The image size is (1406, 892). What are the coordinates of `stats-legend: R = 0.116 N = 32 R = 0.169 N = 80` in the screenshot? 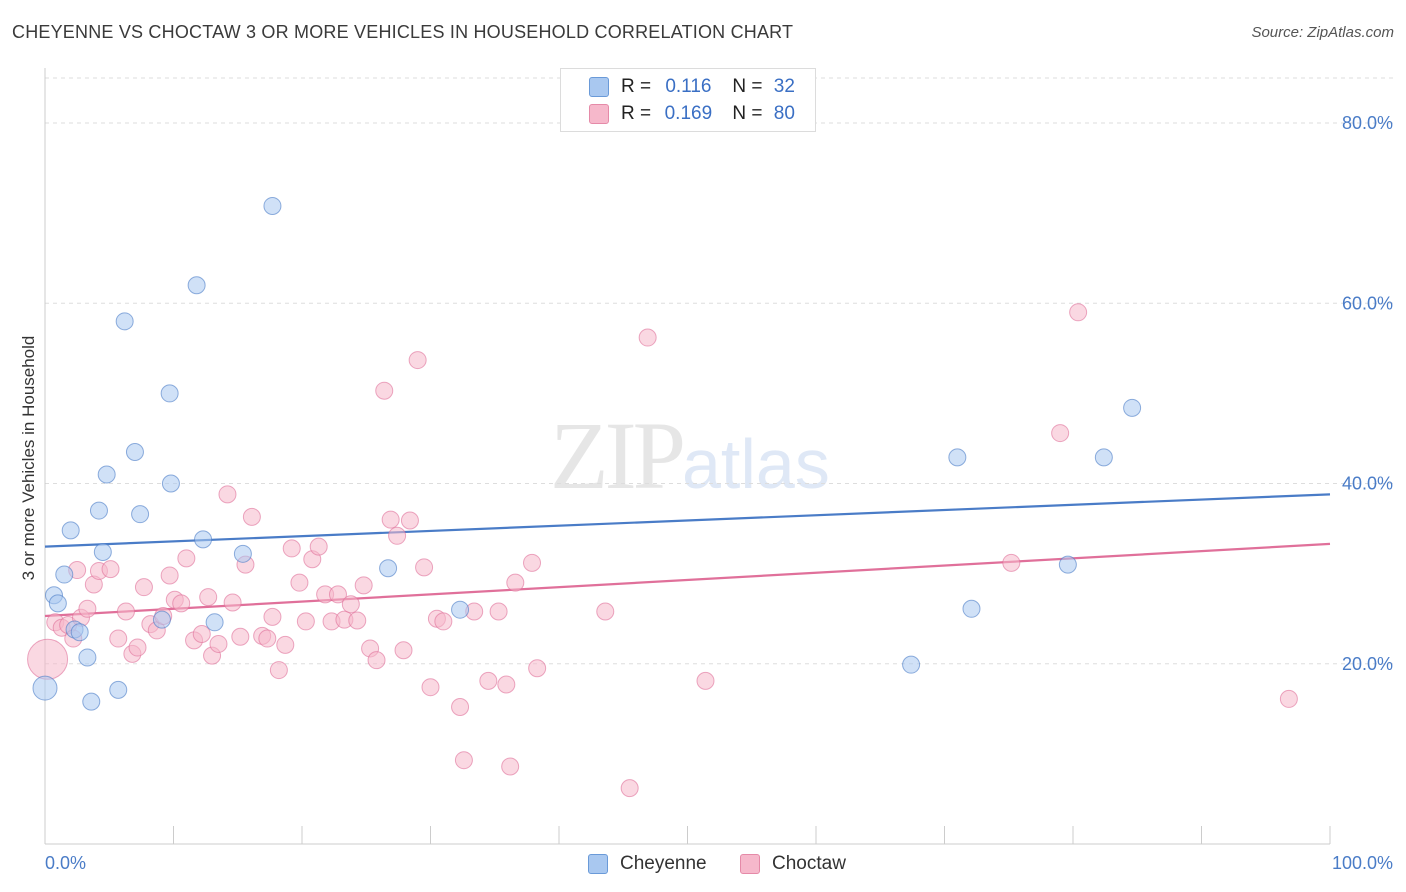 It's located at (688, 100).